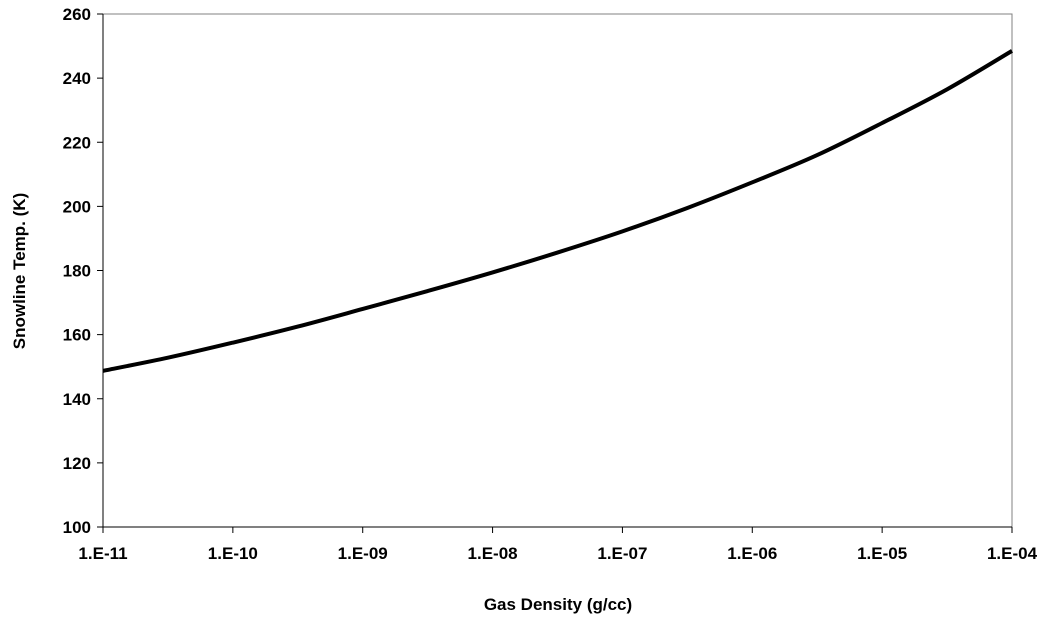 This screenshot has width=1056, height=630. Describe the element at coordinates (233, 553) in the screenshot. I see `x-tick-label: 1.E-10` at that location.